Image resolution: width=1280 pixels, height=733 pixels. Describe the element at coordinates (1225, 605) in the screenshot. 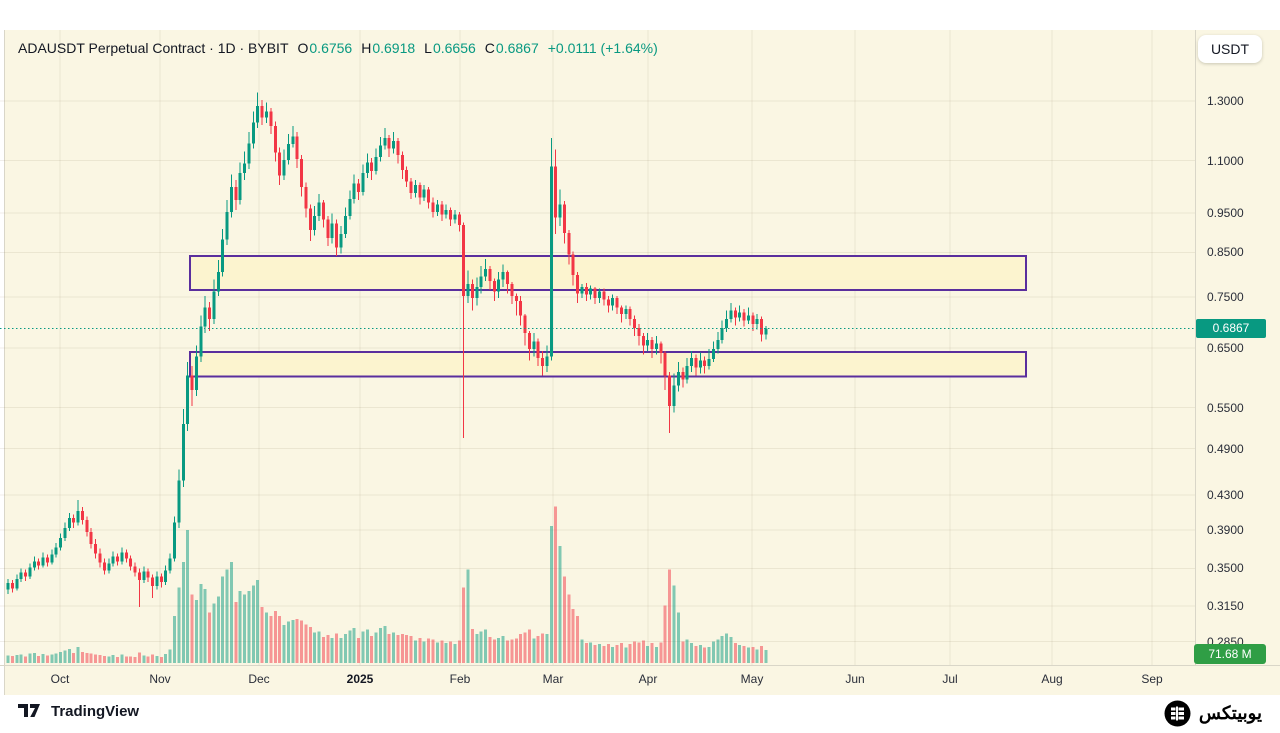

I see `price-tick-label: 0.3150` at that location.